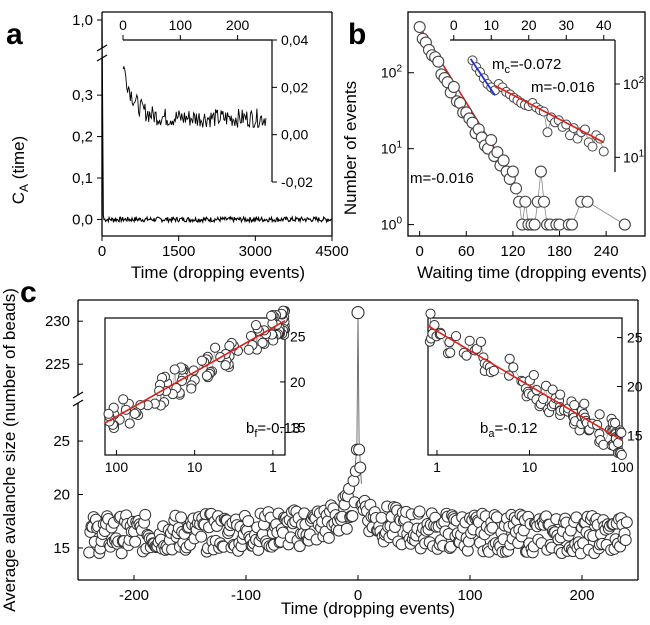  Describe the element at coordinates (454, 25) in the screenshot. I see `panel-b-inset-xtick-label: 0` at that location.